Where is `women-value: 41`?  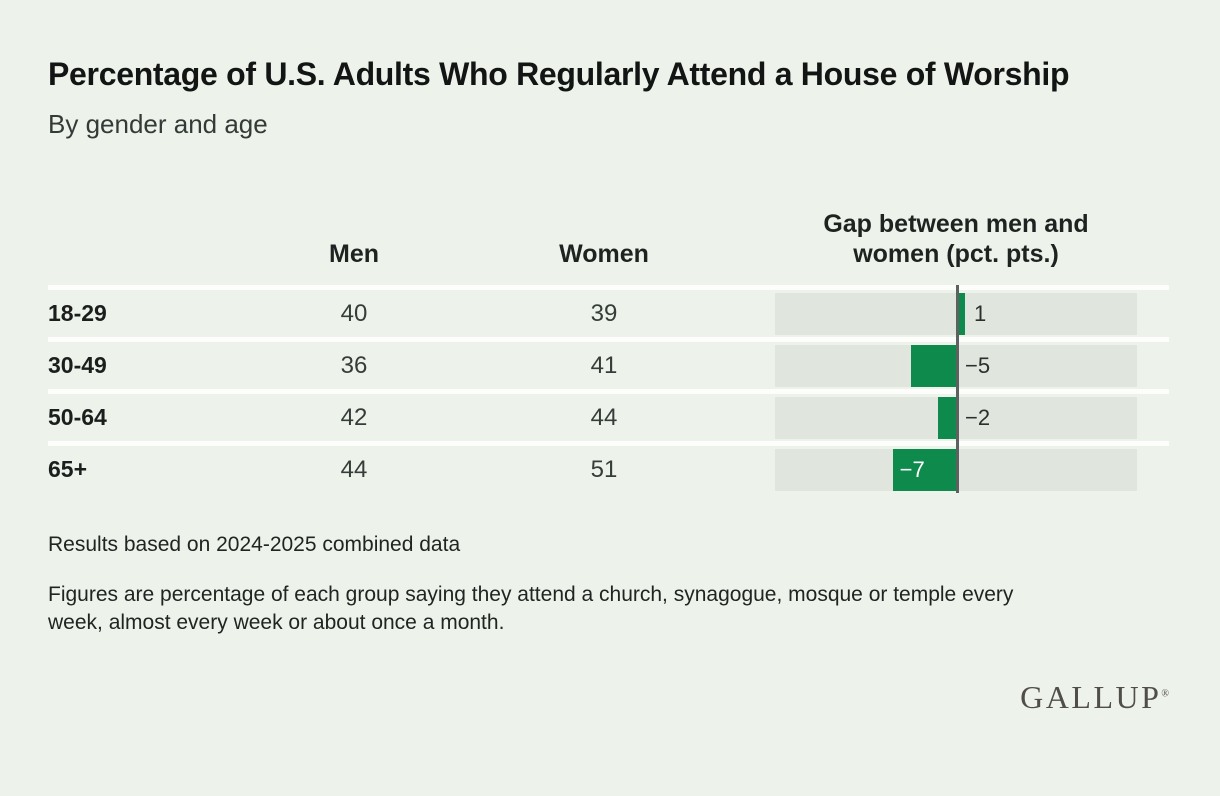 women-value: 41 is located at coordinates (604, 365).